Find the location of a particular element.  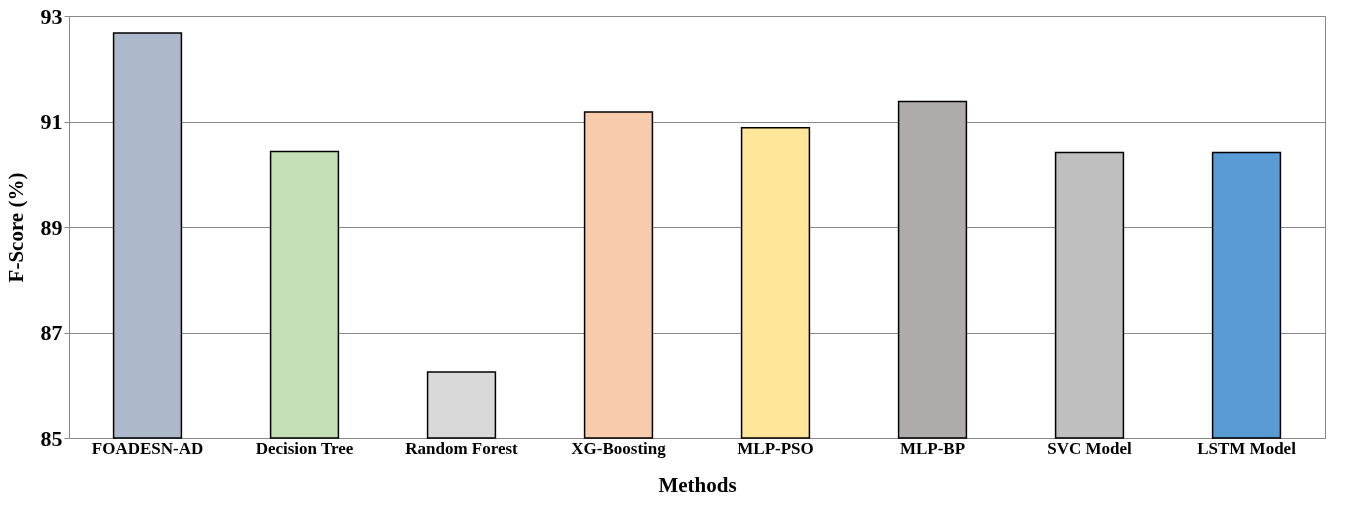

x-tick-label: SVC Model is located at coordinates (1090, 448).